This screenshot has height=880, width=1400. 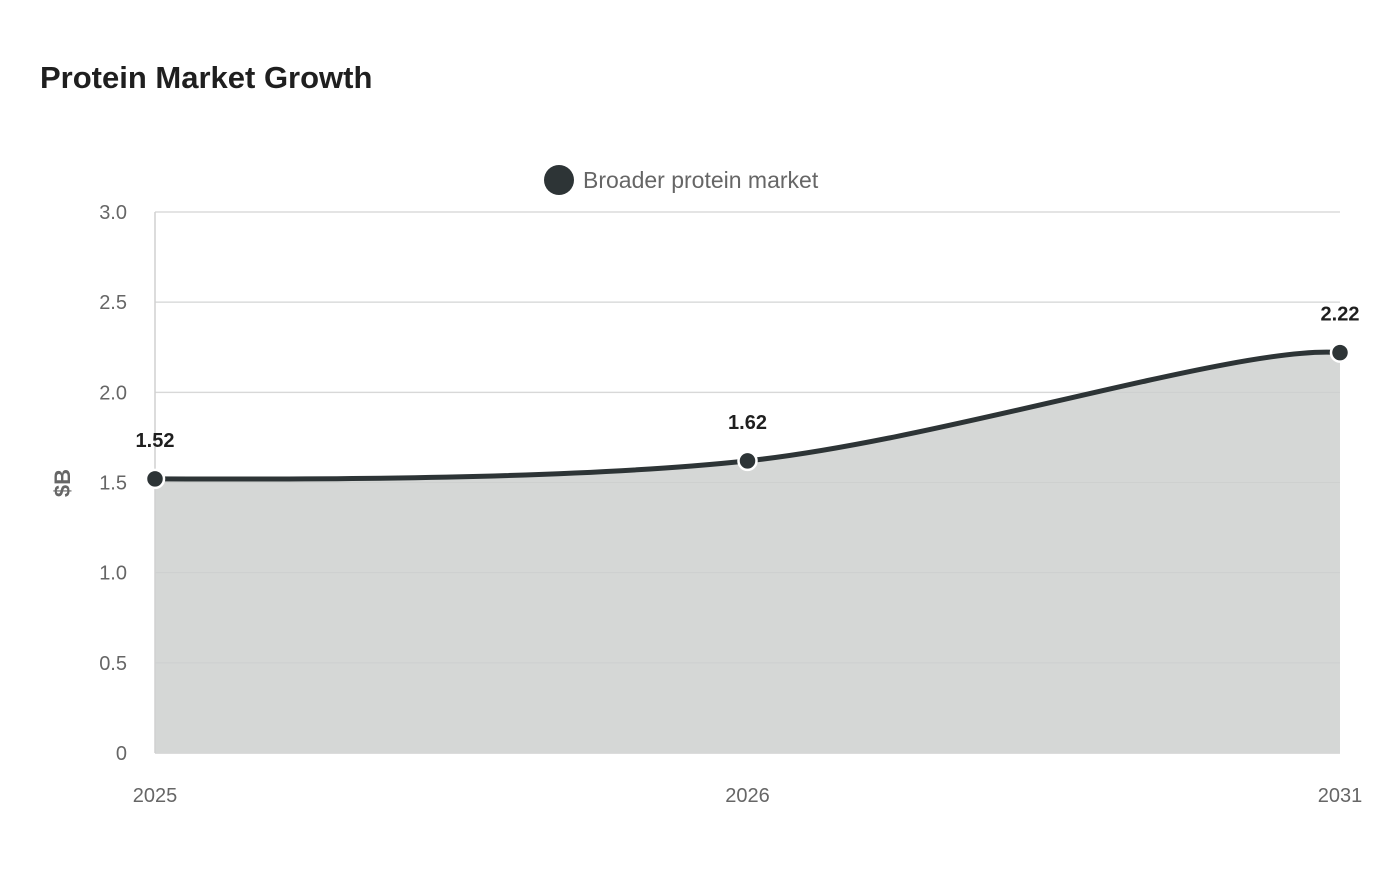 I want to click on y-tick-label: 3.0, so click(x=113, y=213).